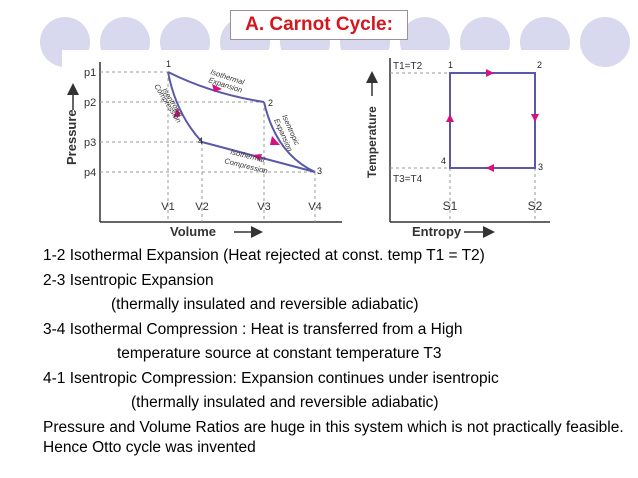  What do you see at coordinates (71, 137) in the screenshot?
I see `pv-y-axis-label: Pressure` at bounding box center [71, 137].